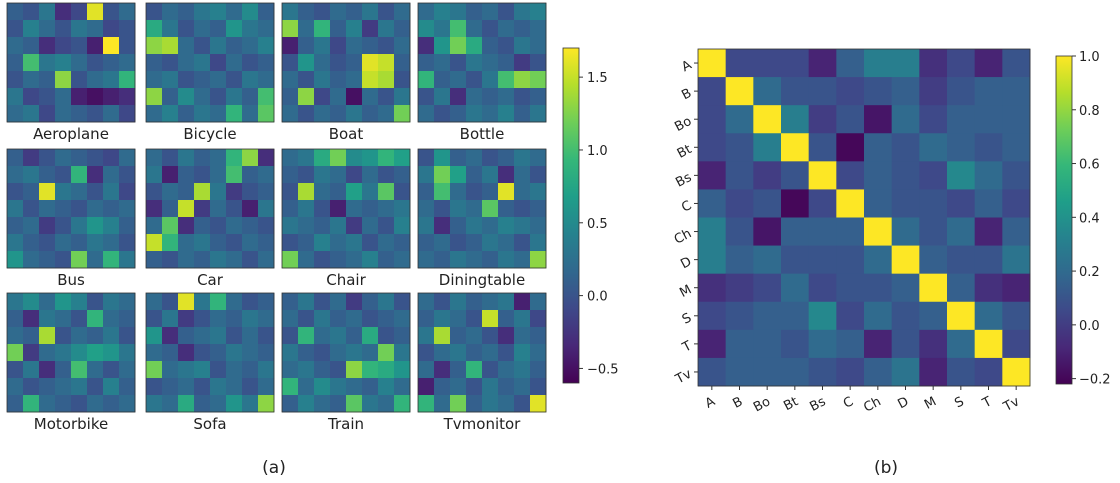 This screenshot has width=1120, height=483. What do you see at coordinates (603, 369) in the screenshot?
I see `colorbar-a-tick-label: −0.5` at bounding box center [603, 369].